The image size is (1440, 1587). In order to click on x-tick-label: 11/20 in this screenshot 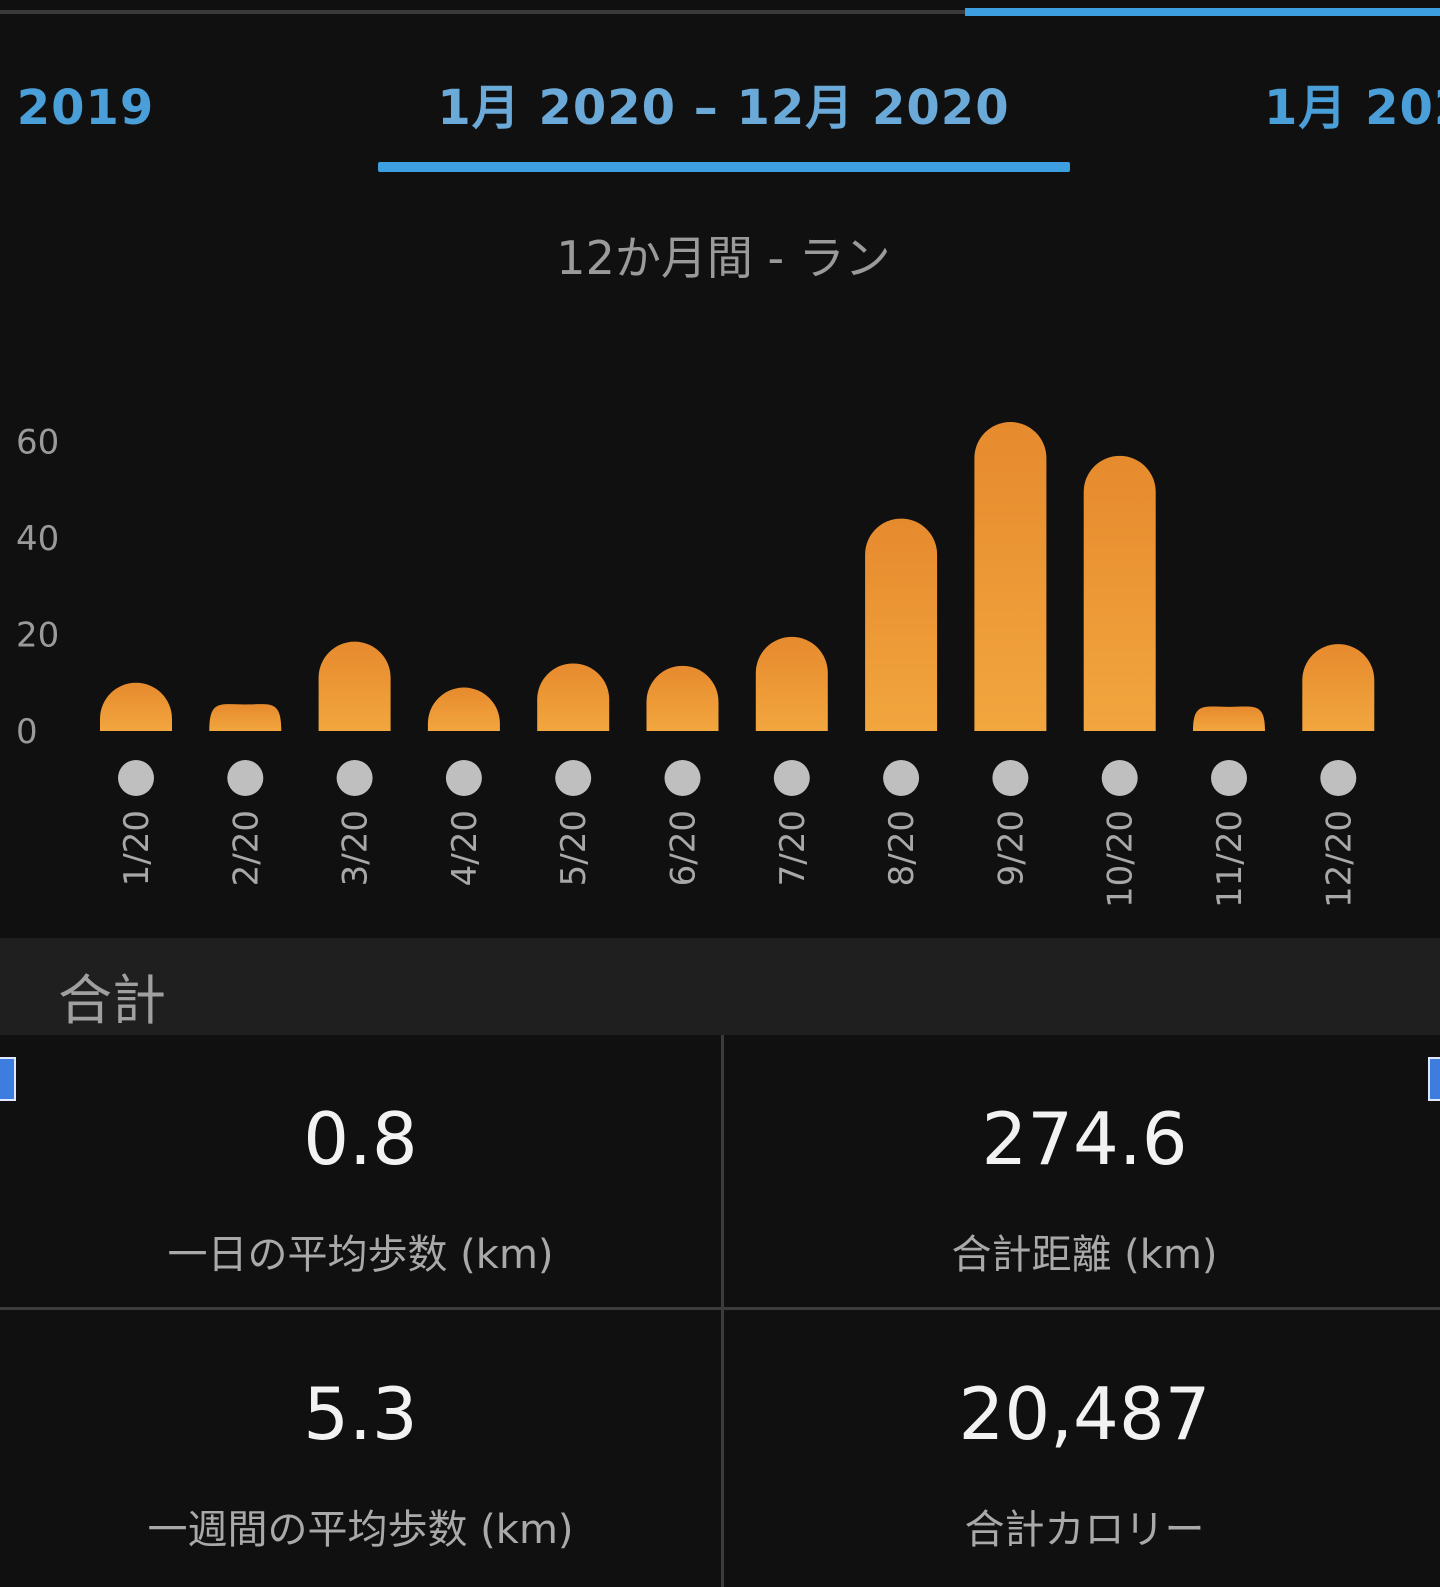, I will do `click(1230, 859)`.